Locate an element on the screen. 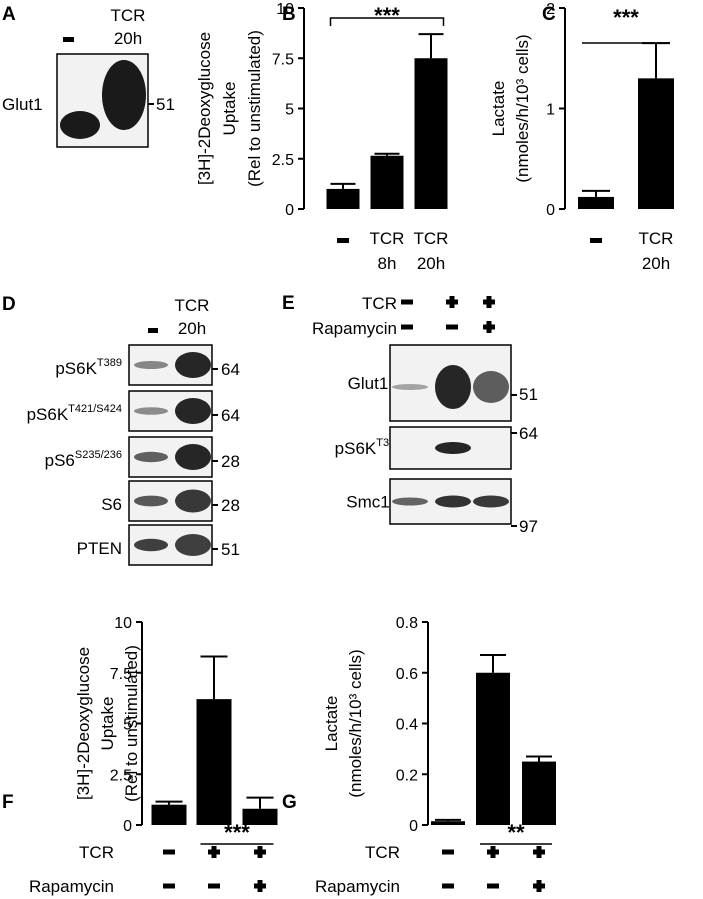 This screenshot has width=703, height=899. blot-protein-label: PTEN is located at coordinates (99, 548).